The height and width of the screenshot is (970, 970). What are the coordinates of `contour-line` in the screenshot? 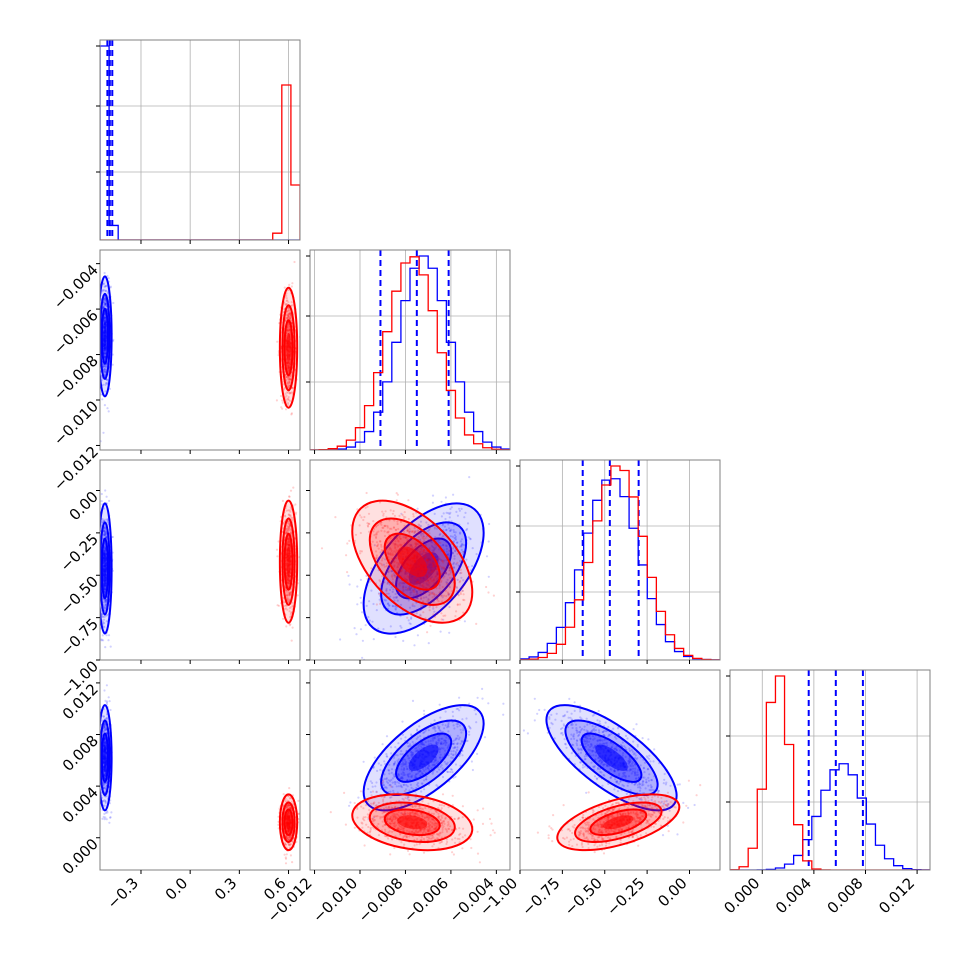 It's located at (104, 568).